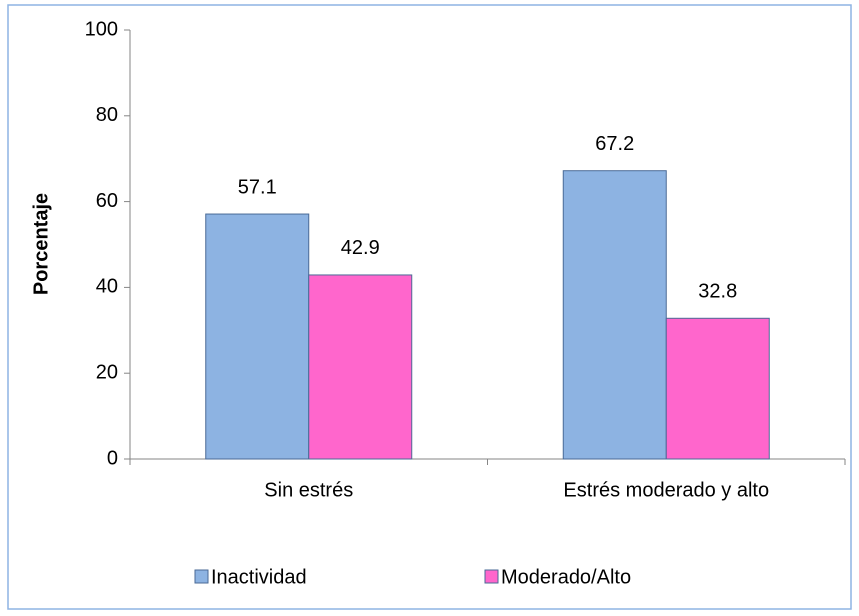 Image resolution: width=859 pixels, height=616 pixels. Describe the element at coordinates (614, 144) in the screenshot. I see `value-label: 67.2` at that location.